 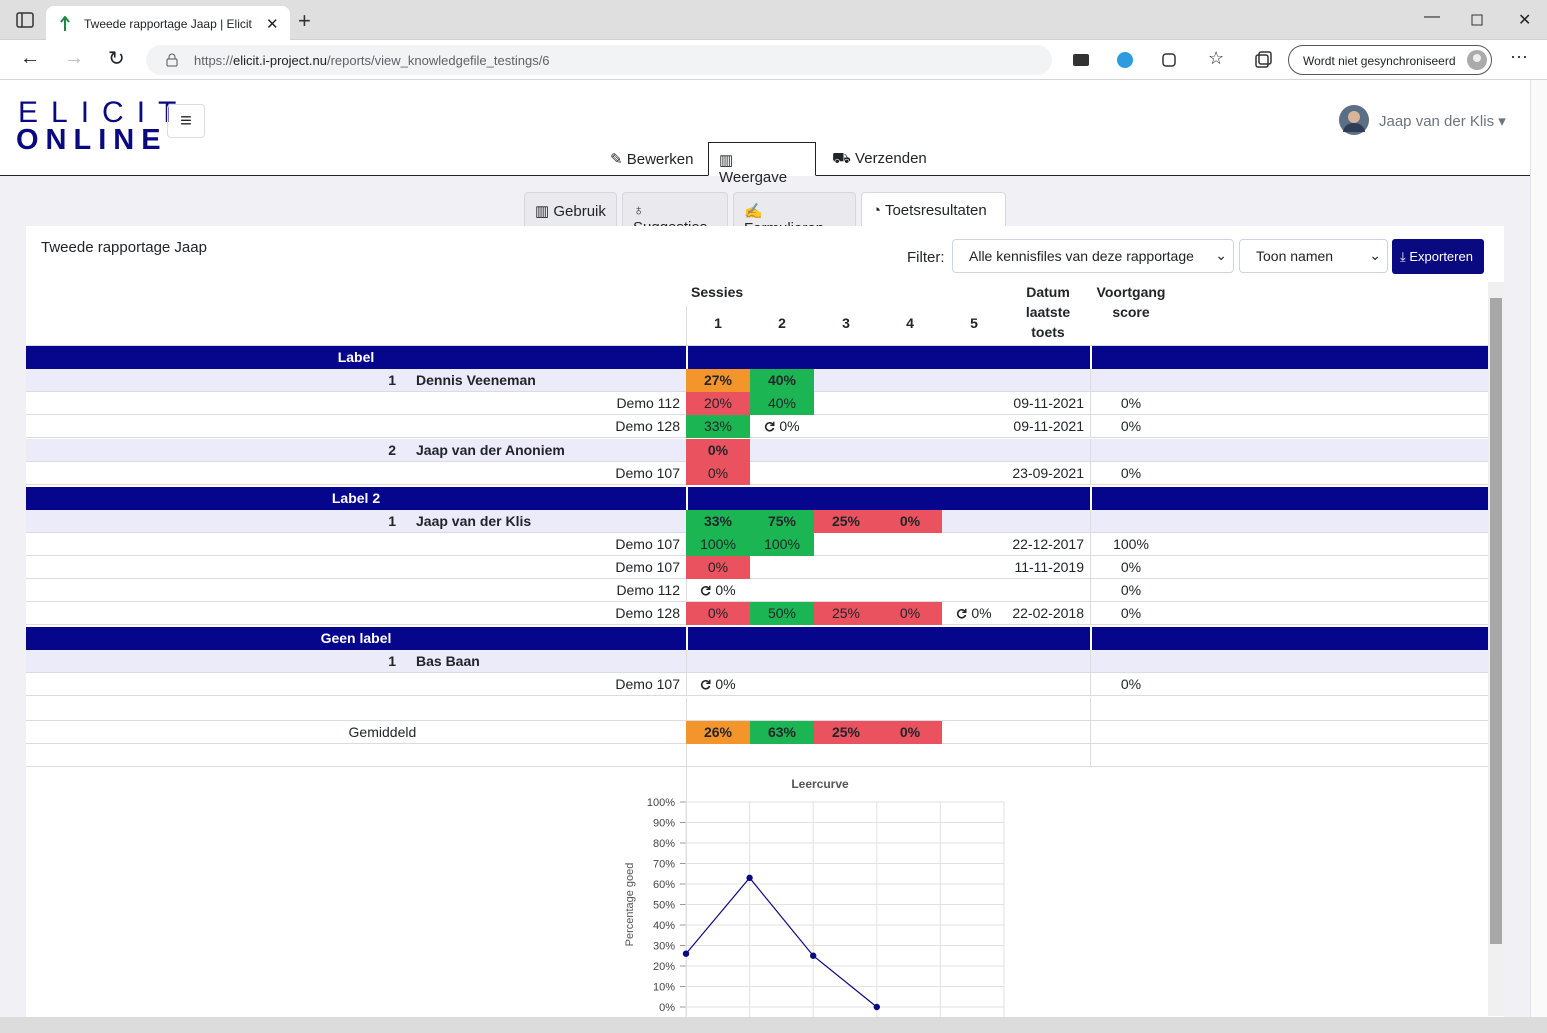 I want to click on favicon, so click(x=65, y=24).